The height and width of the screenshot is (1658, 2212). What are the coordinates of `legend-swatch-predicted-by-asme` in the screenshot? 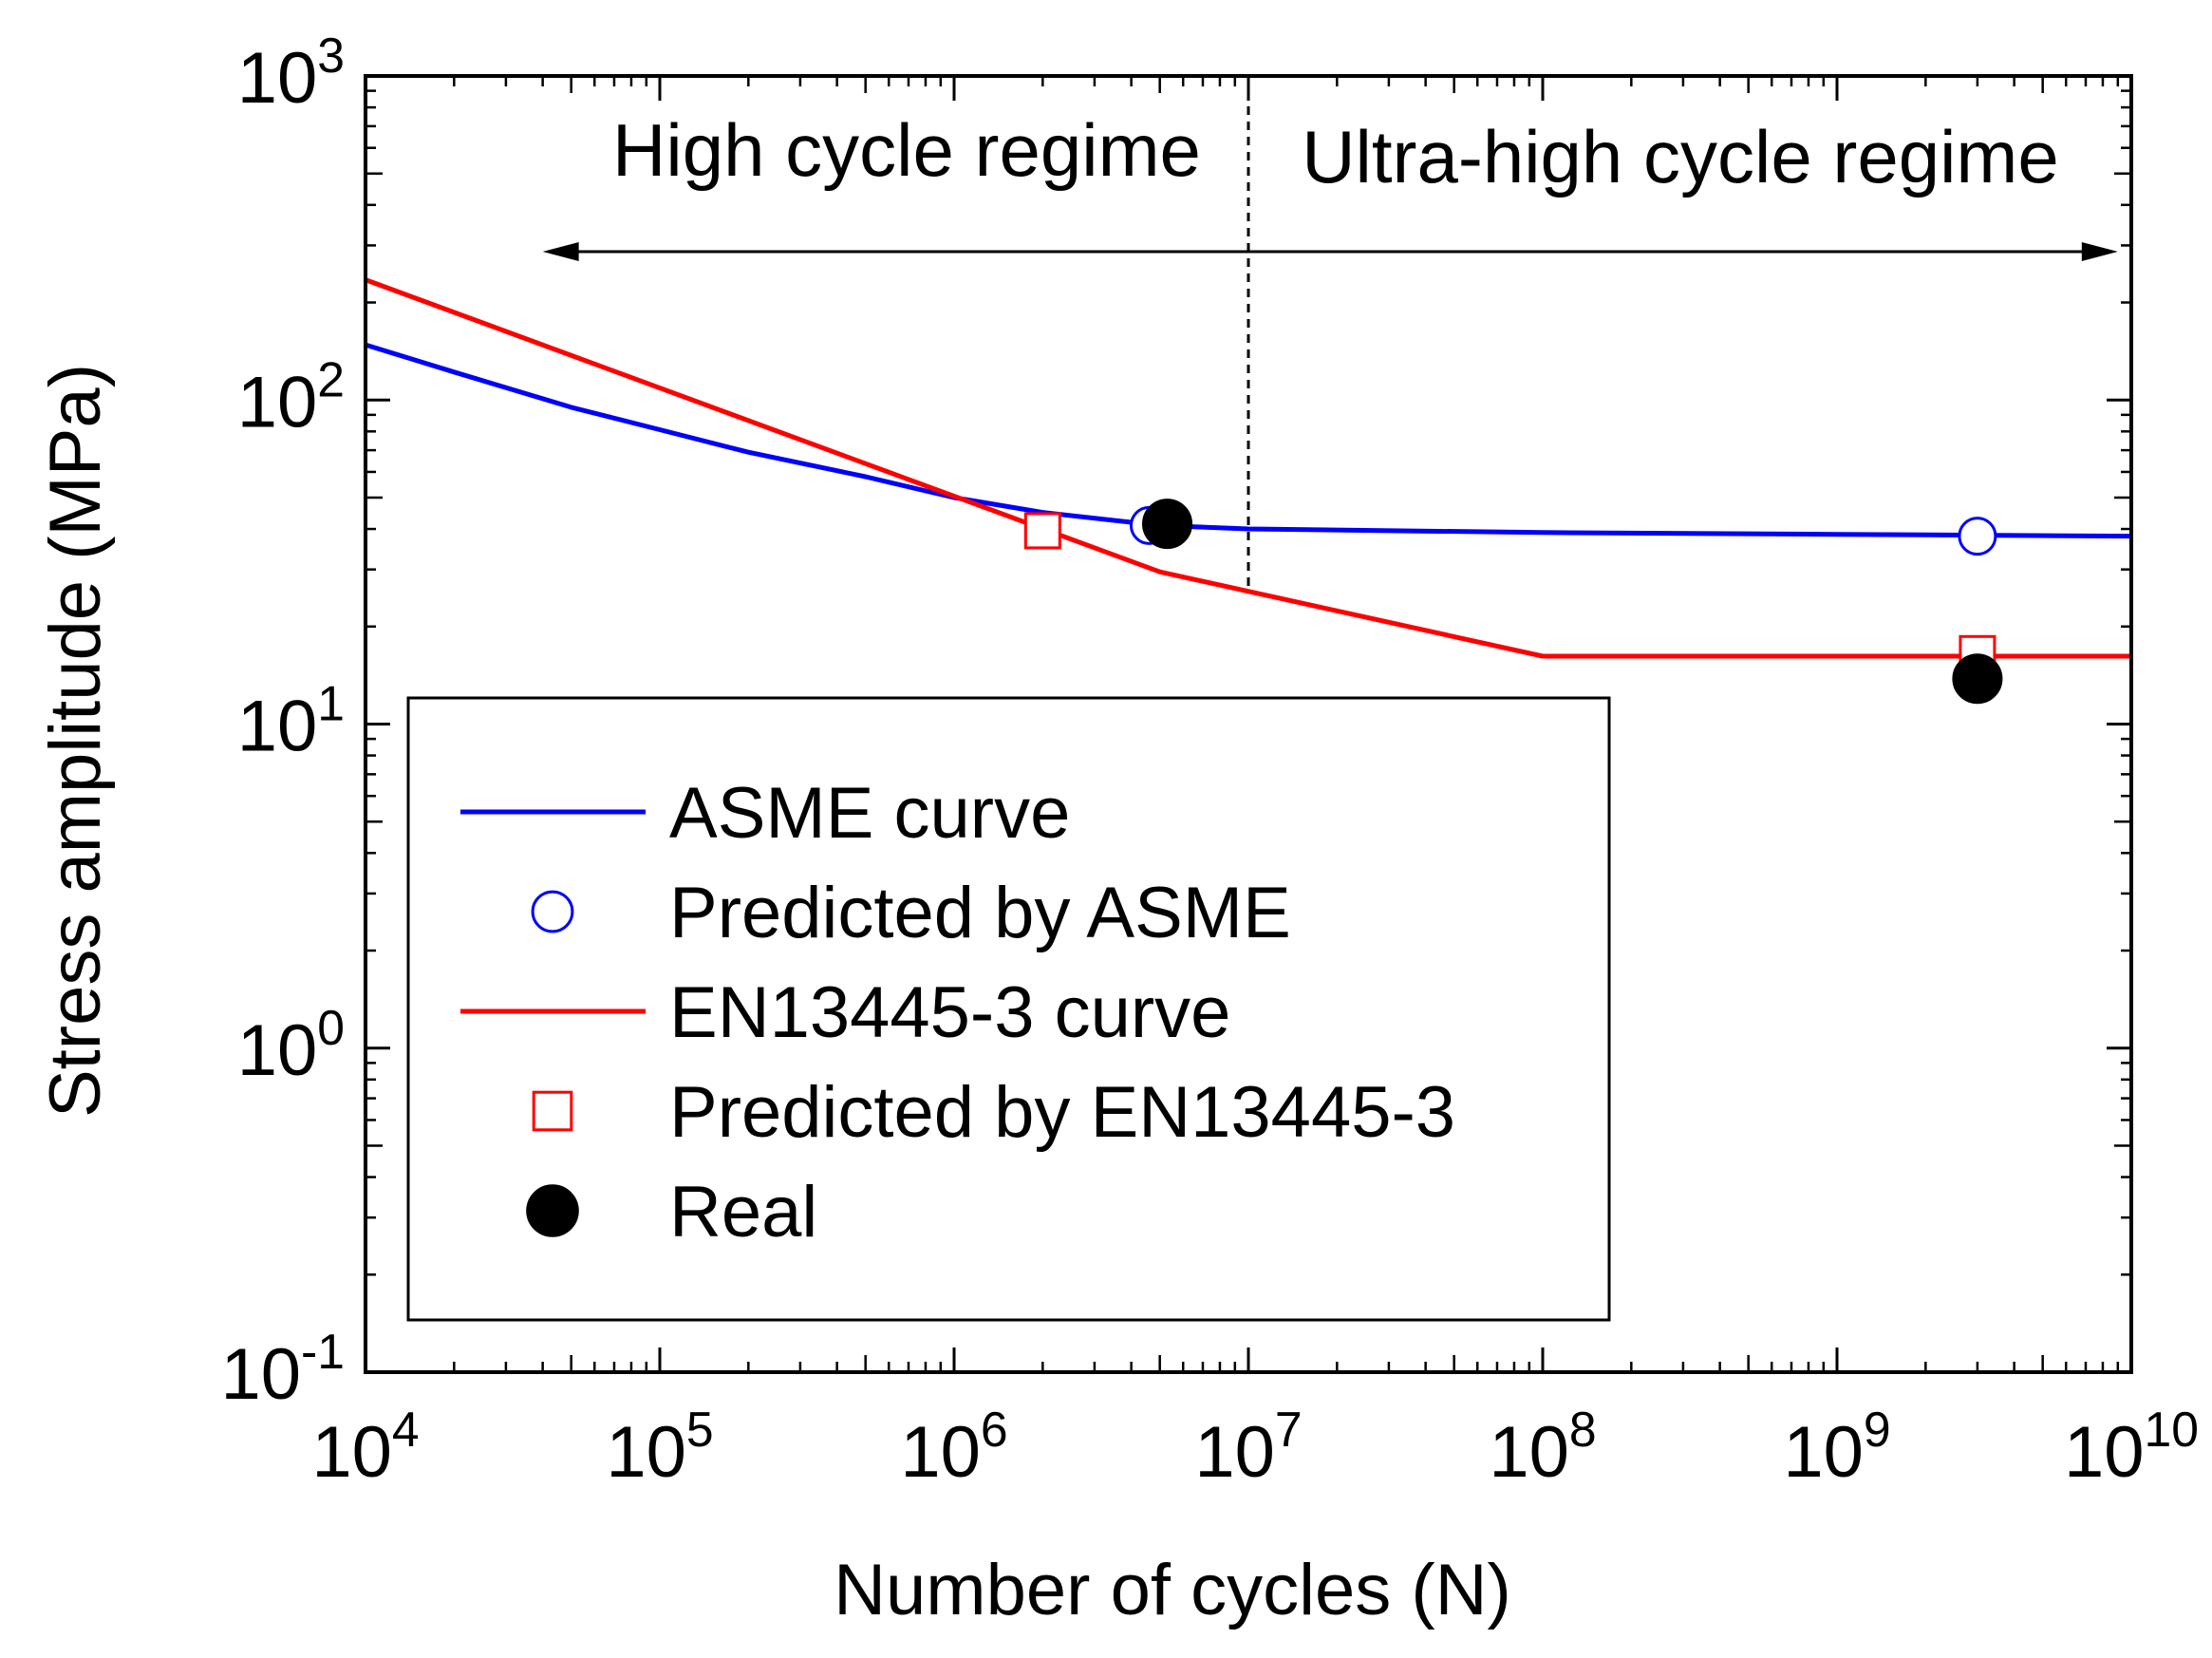 It's located at (553, 911).